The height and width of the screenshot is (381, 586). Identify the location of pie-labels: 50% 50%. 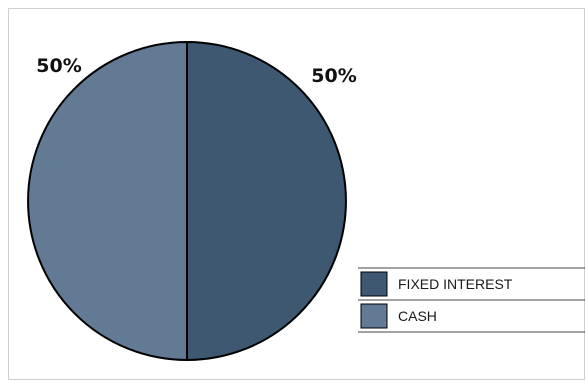
(196, 71).